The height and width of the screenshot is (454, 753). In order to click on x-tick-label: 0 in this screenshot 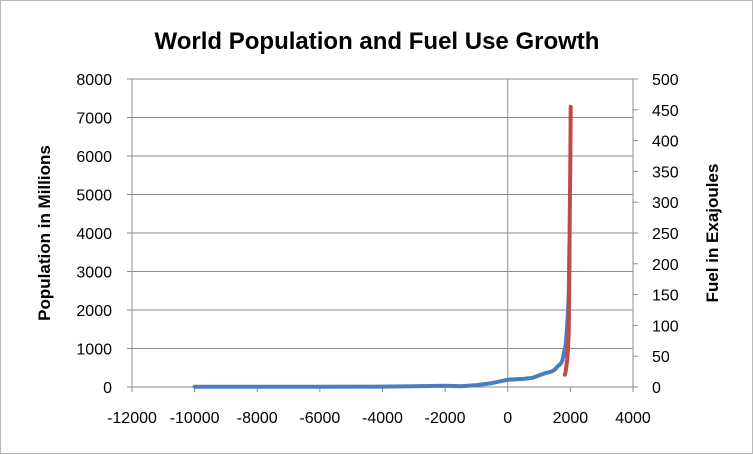, I will do `click(507, 418)`.